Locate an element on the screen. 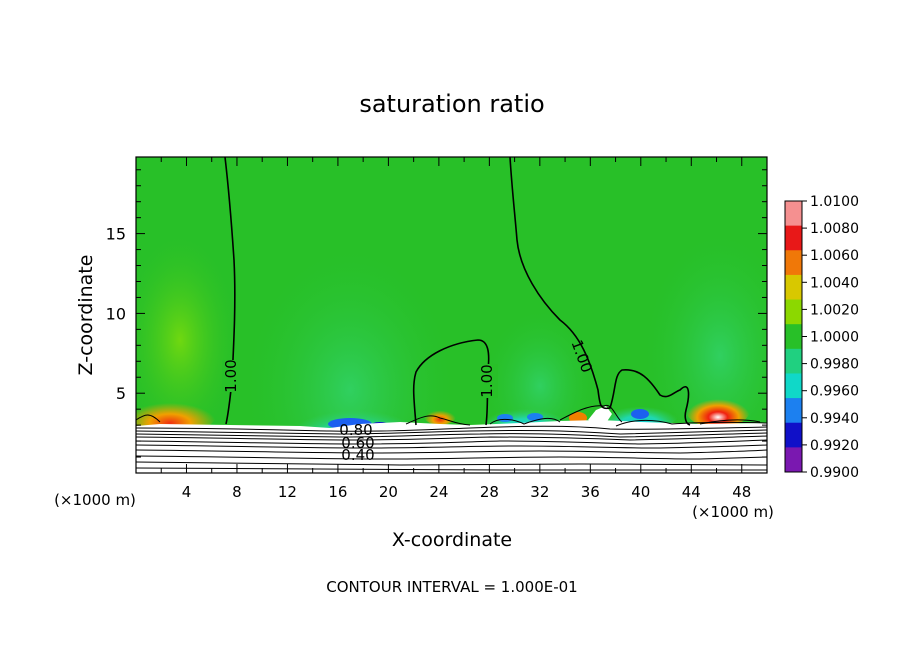  x-tick-label: 24 is located at coordinates (438, 492).